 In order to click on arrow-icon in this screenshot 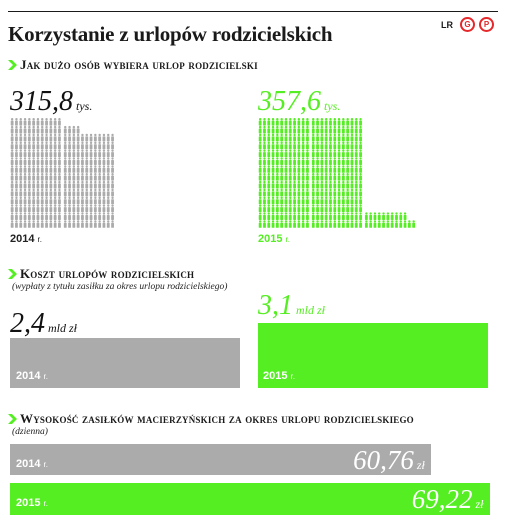, I will do `click(12, 419)`.